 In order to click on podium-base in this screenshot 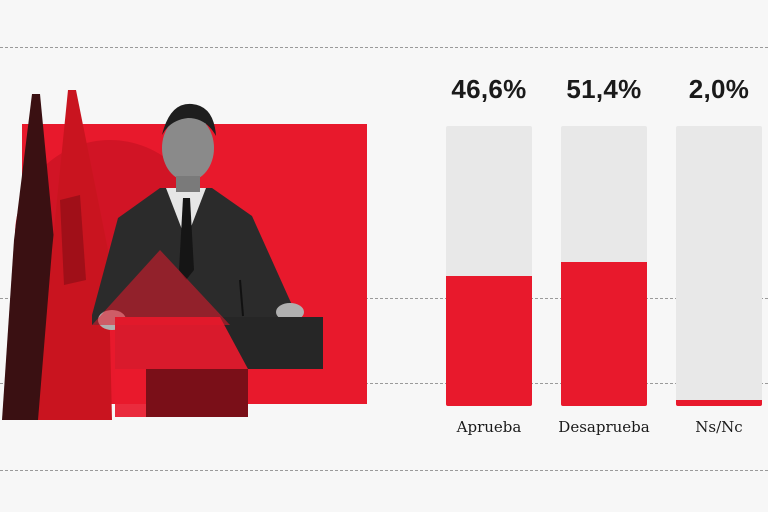, I will do `click(197, 393)`.